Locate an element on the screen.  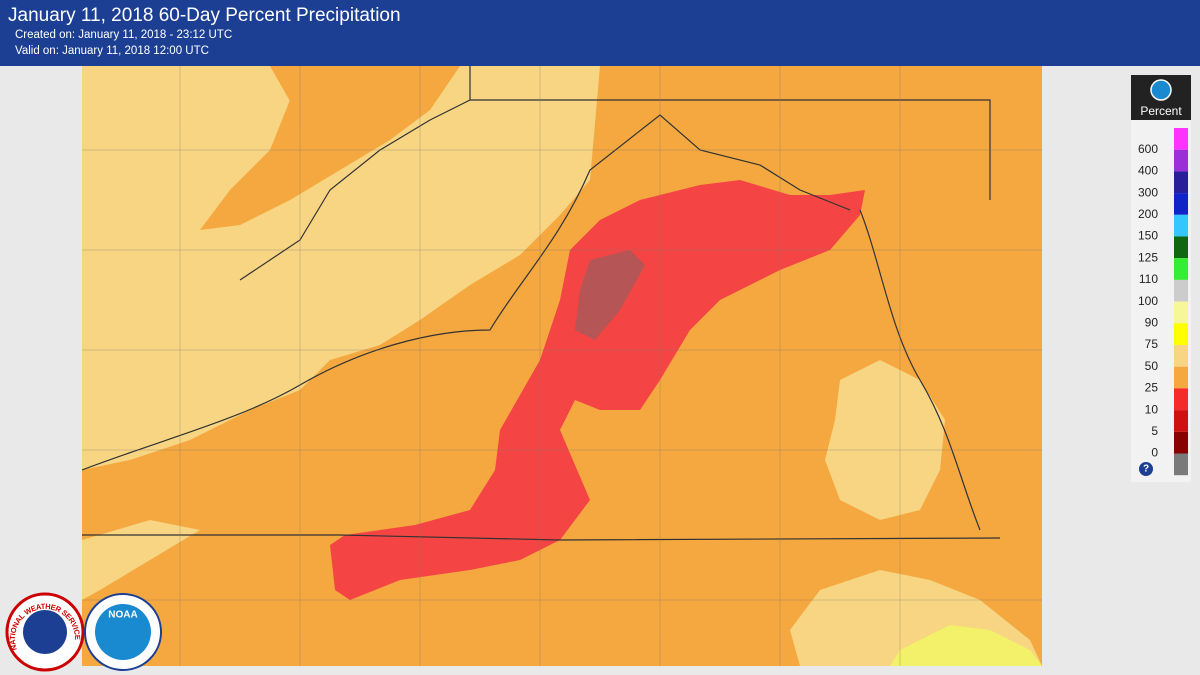
state-boundary is located at coordinates (355, 190).